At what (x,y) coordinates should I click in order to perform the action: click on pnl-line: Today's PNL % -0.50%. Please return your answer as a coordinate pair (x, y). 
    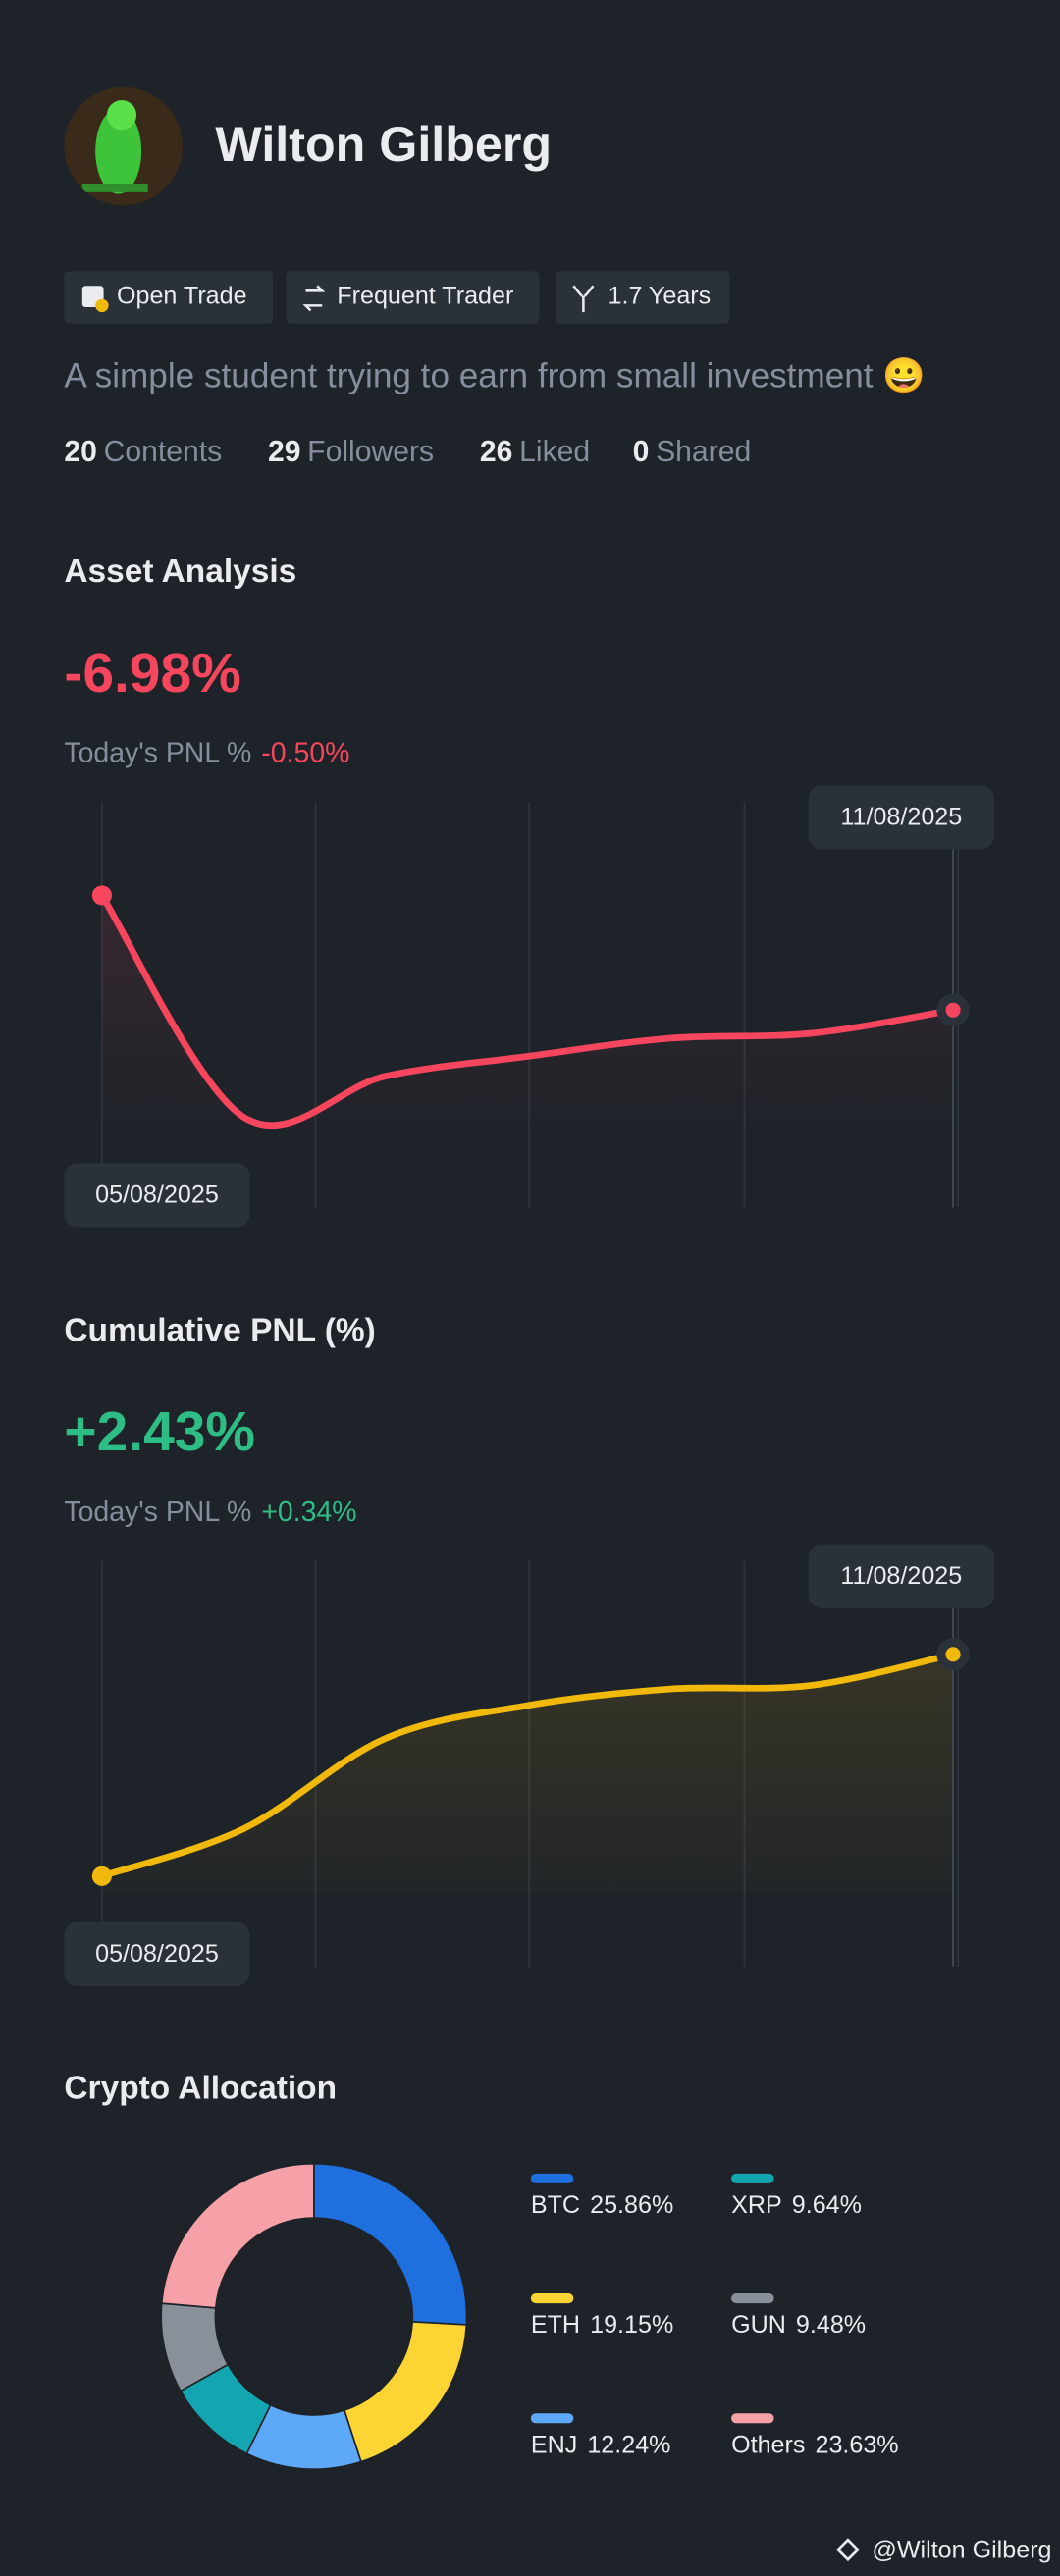
    Looking at the image, I should click on (206, 752).